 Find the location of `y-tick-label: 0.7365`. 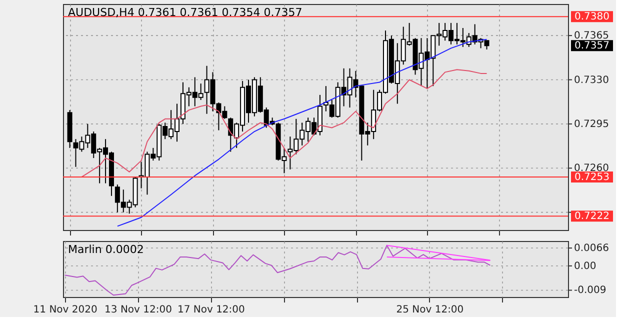

y-tick-label: 0.7365 is located at coordinates (591, 36).